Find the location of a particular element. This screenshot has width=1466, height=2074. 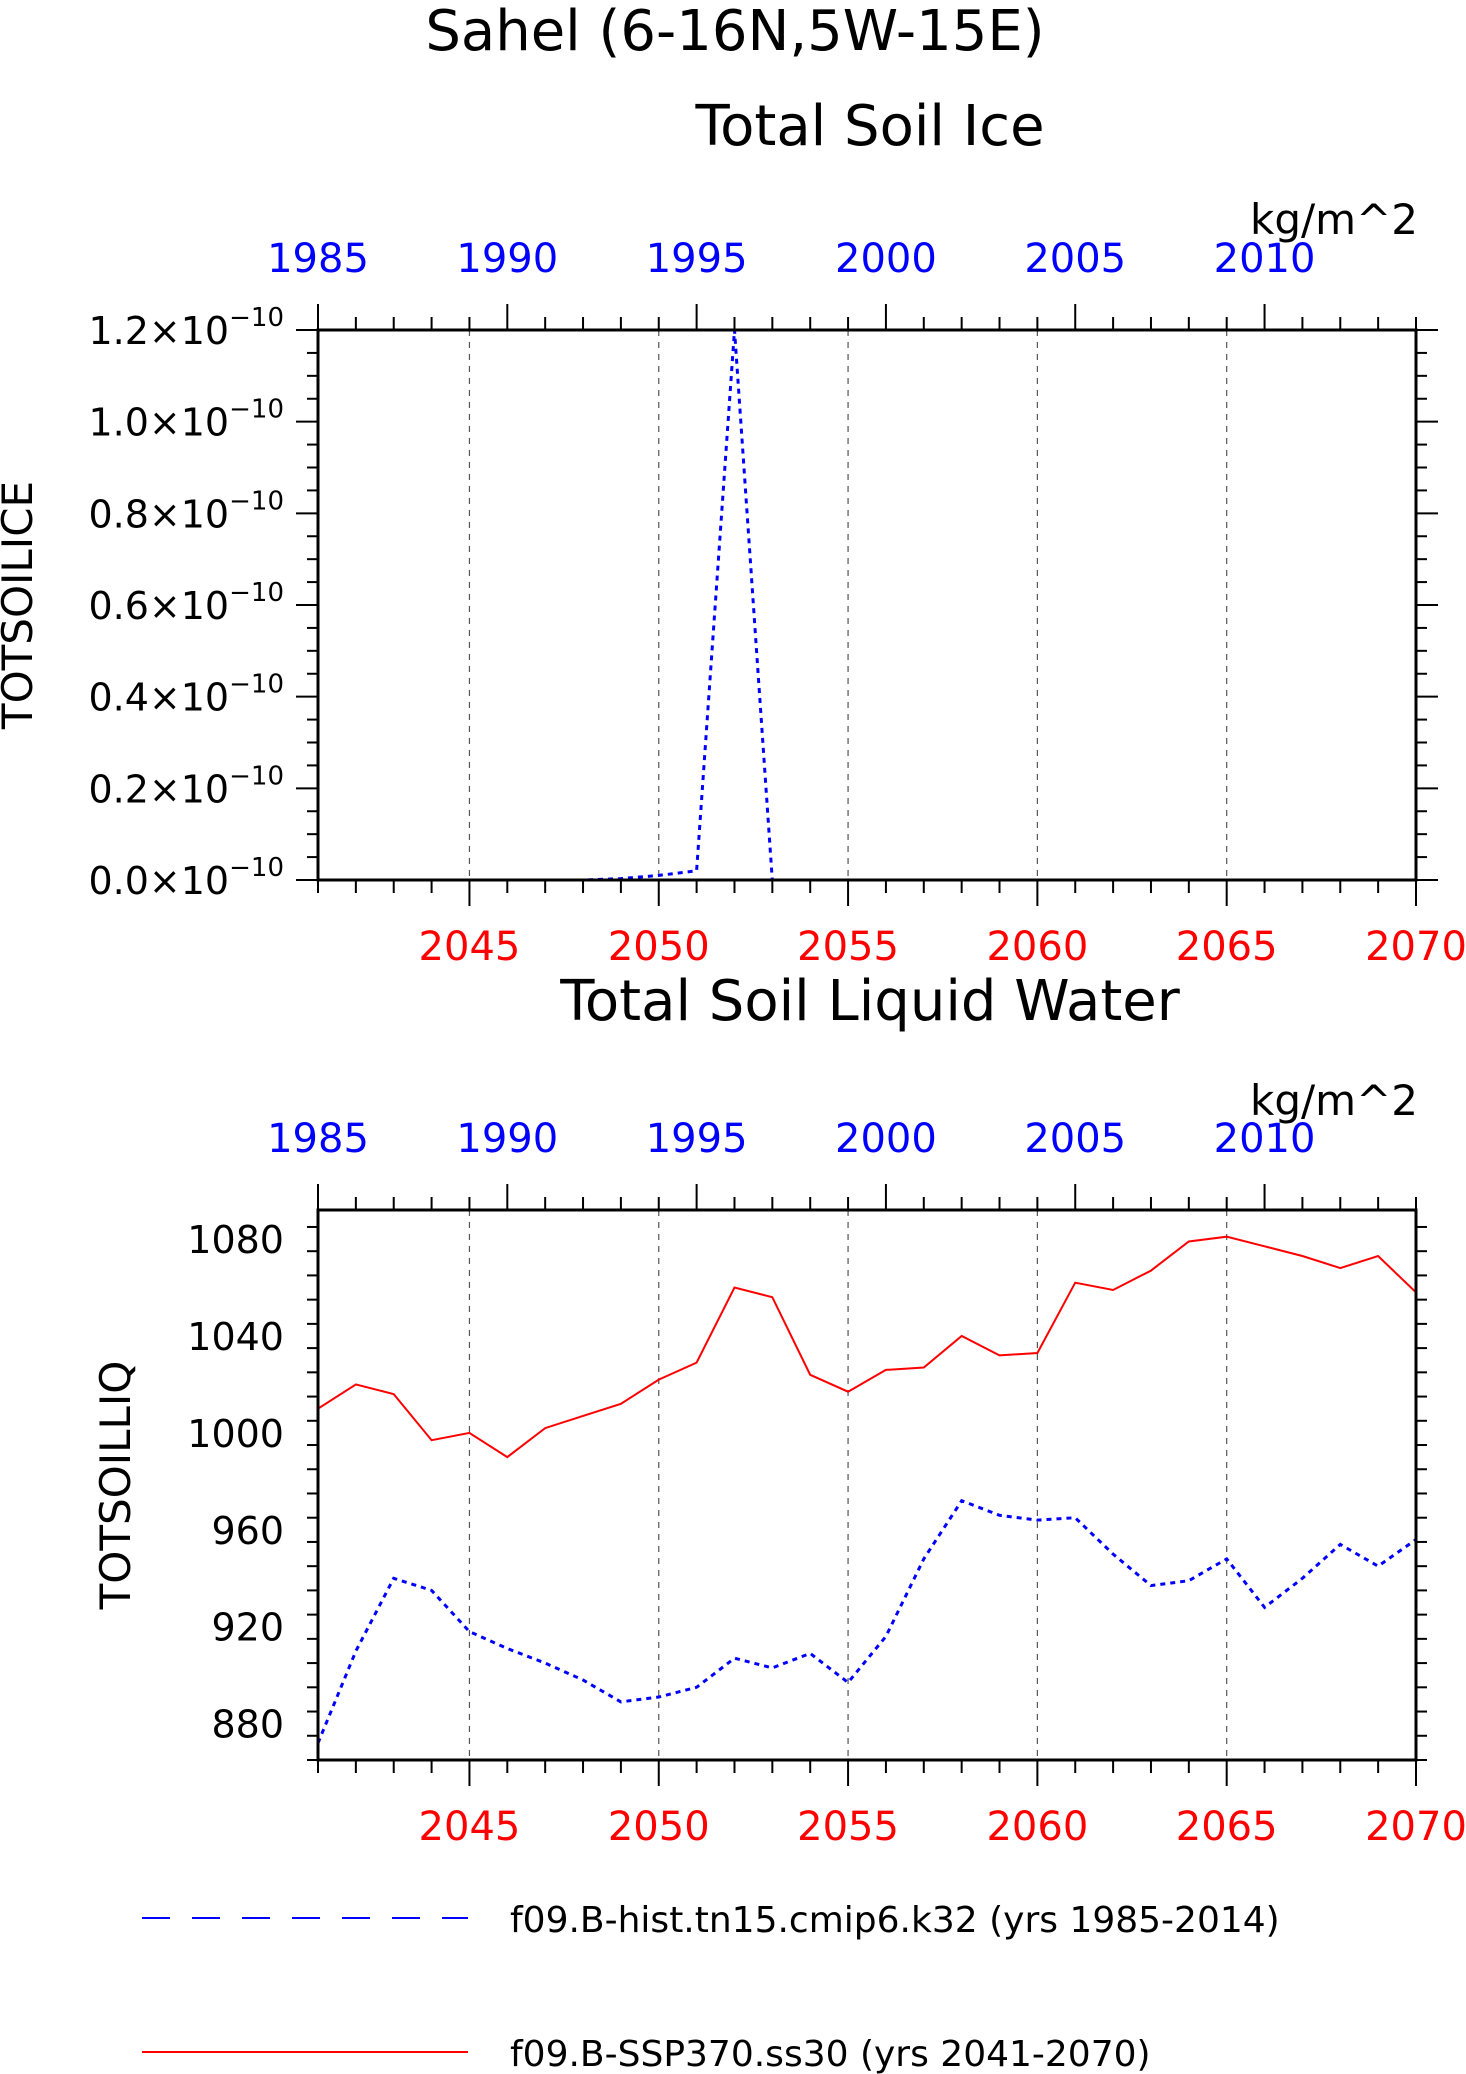

y-tick-label-0.2: 0.2×10⁻¹⁰ is located at coordinates (186, 786).